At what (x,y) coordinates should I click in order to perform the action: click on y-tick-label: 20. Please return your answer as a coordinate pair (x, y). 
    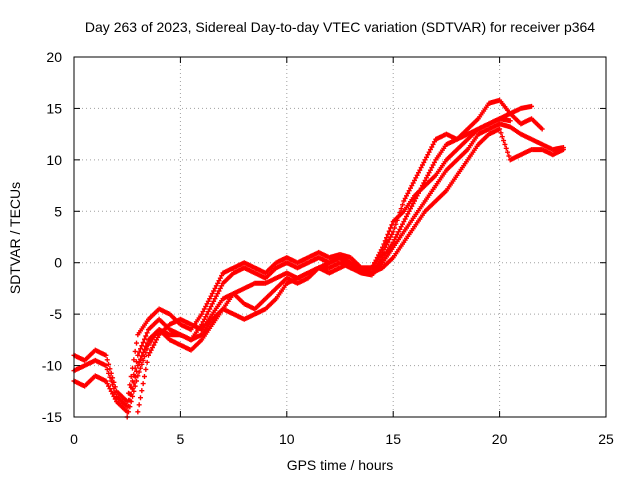
    Looking at the image, I should click on (54, 57).